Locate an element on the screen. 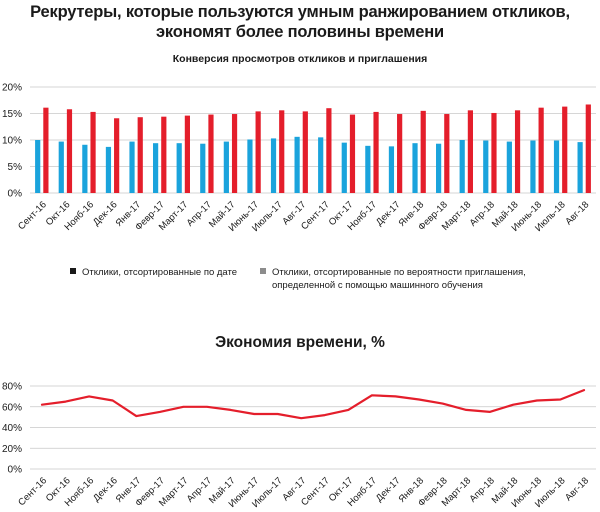 The width and height of the screenshot is (600, 512). chart2-title: Экономия времени, % is located at coordinates (300, 342).